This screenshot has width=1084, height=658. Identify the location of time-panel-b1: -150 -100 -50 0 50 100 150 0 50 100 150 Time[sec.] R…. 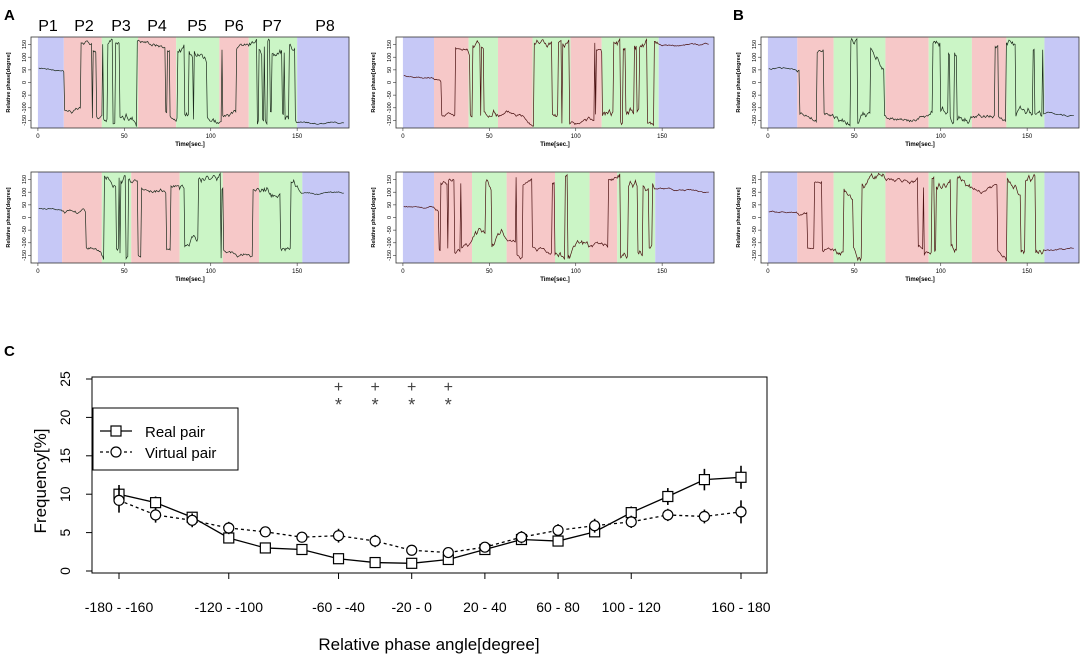
(908, 92).